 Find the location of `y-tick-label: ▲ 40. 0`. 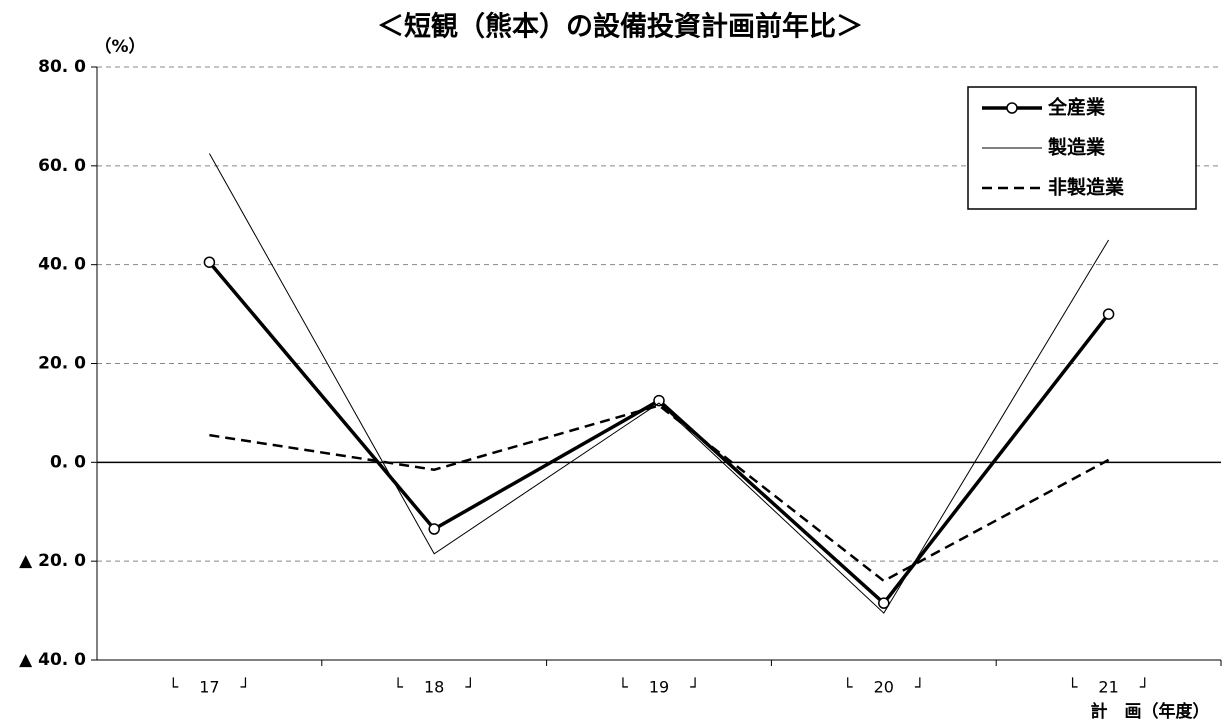

y-tick-label: ▲ 40. 0 is located at coordinates (52, 660).